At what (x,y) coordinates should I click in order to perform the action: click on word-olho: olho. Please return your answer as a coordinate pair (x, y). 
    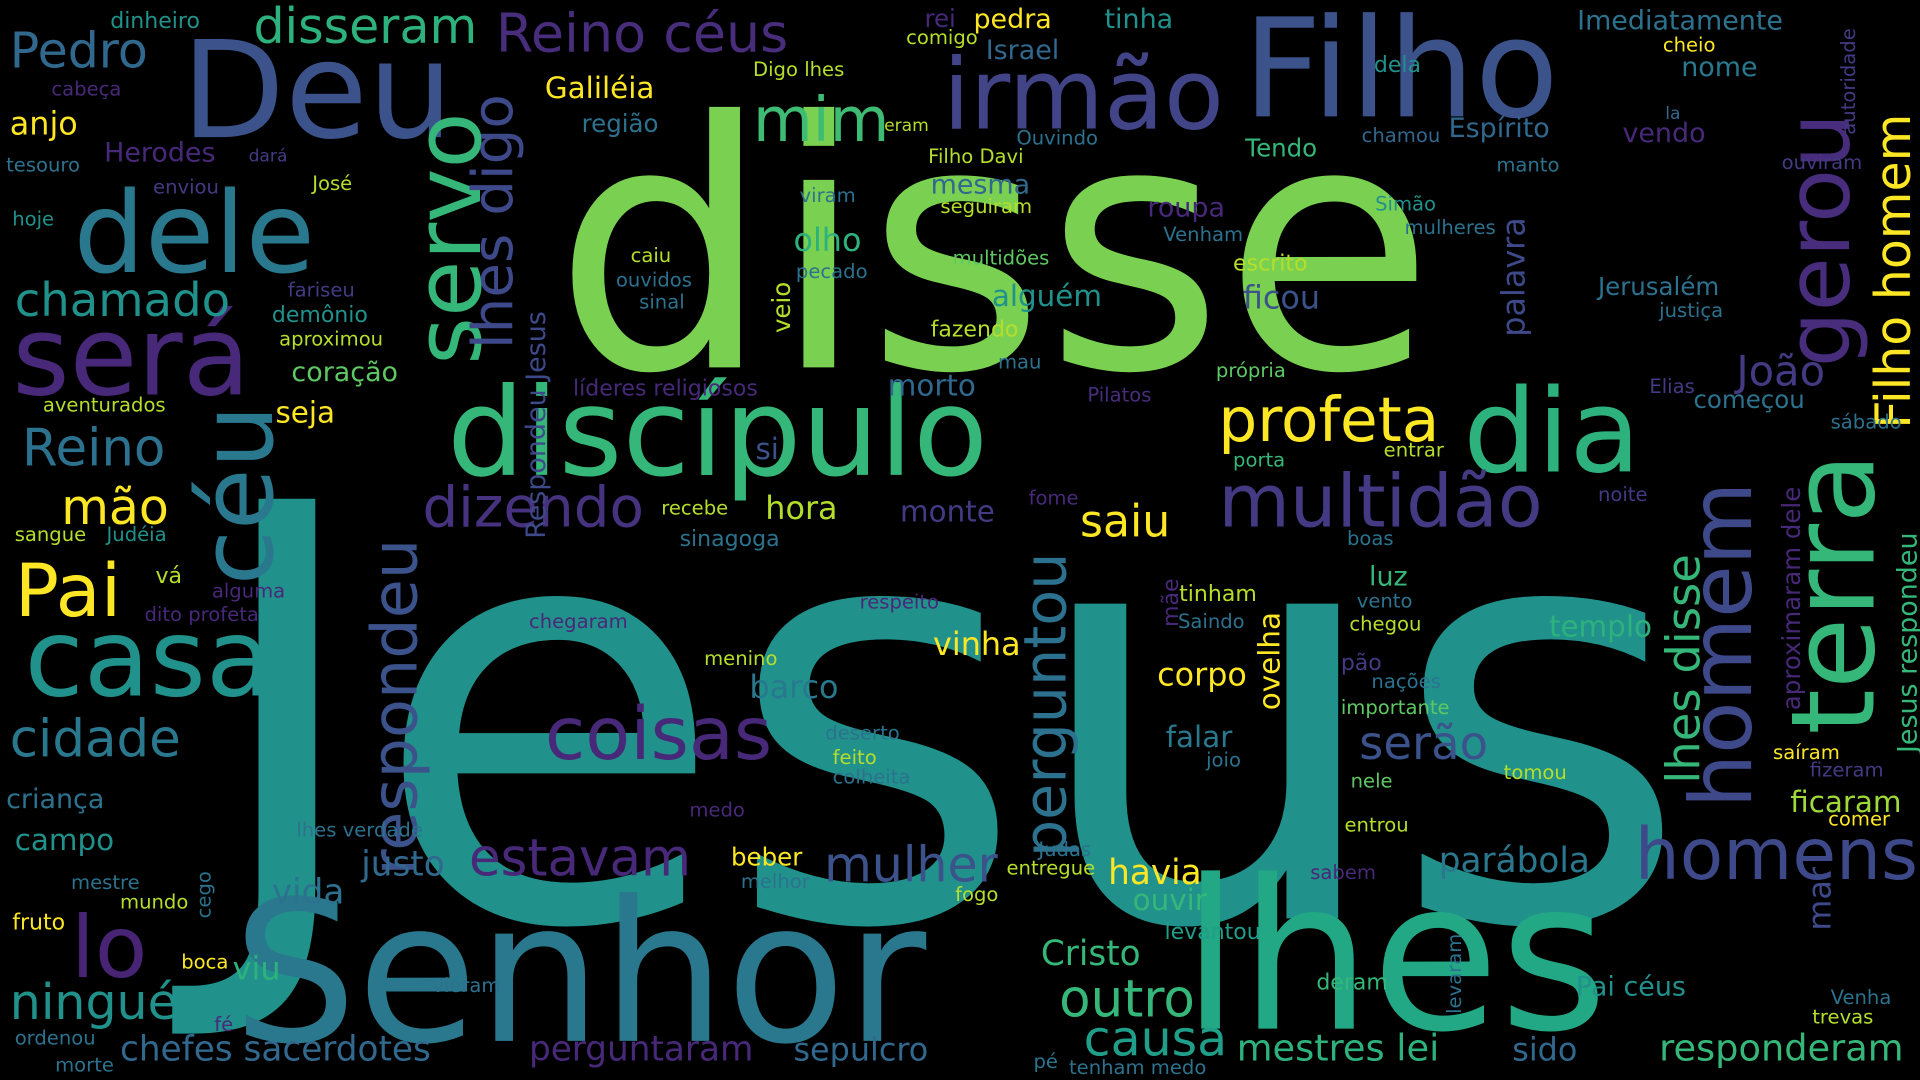
    Looking at the image, I should click on (827, 240).